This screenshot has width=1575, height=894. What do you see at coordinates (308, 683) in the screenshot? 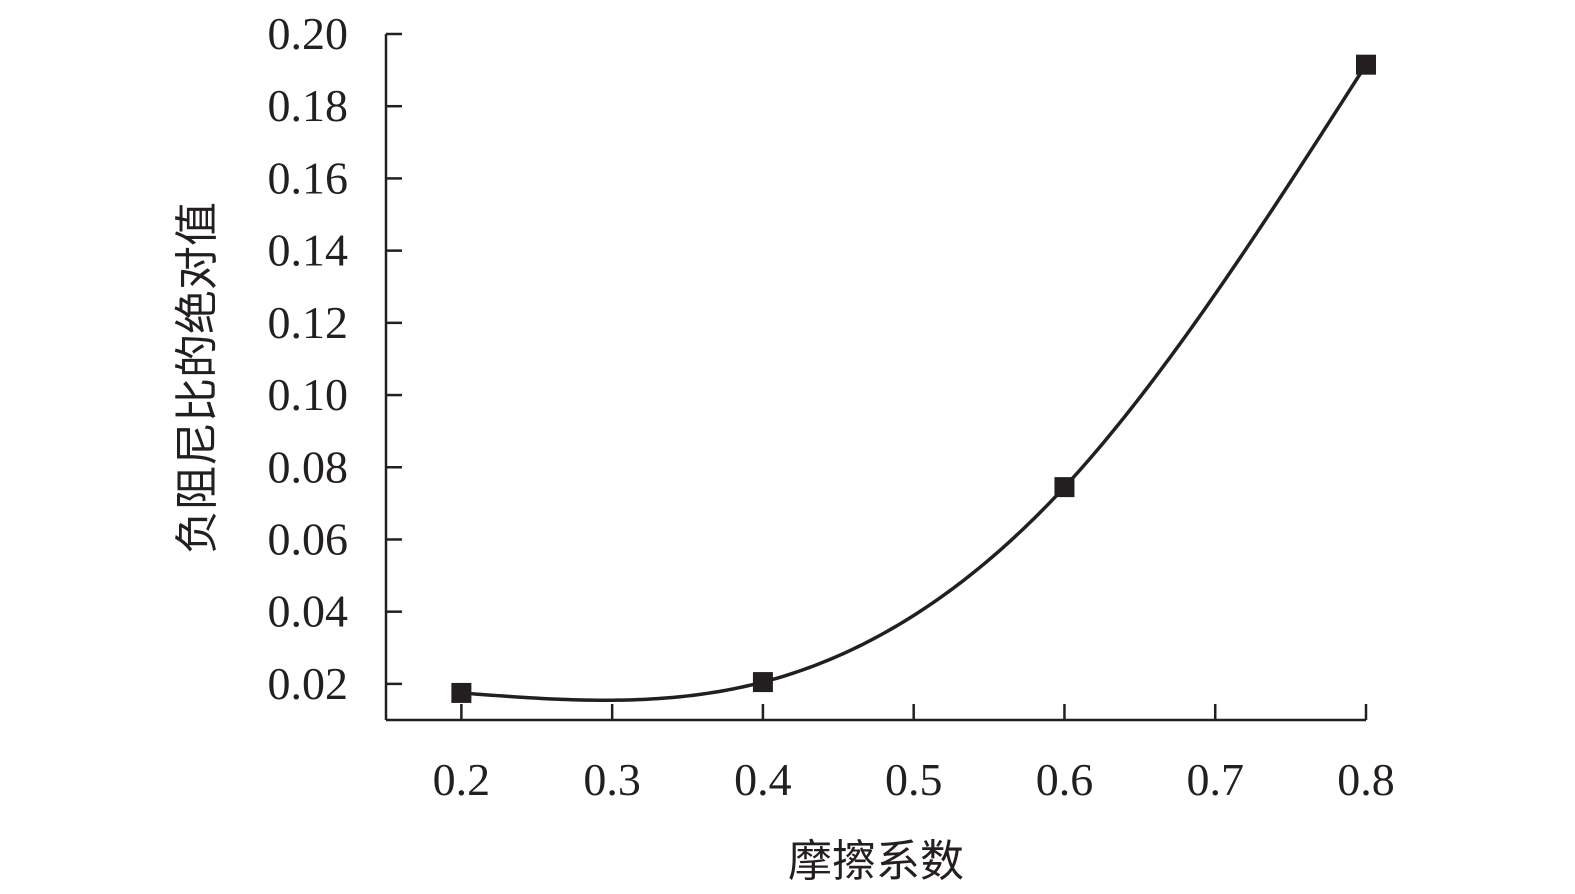
I see `y-tick-label: 0.02` at bounding box center [308, 683].